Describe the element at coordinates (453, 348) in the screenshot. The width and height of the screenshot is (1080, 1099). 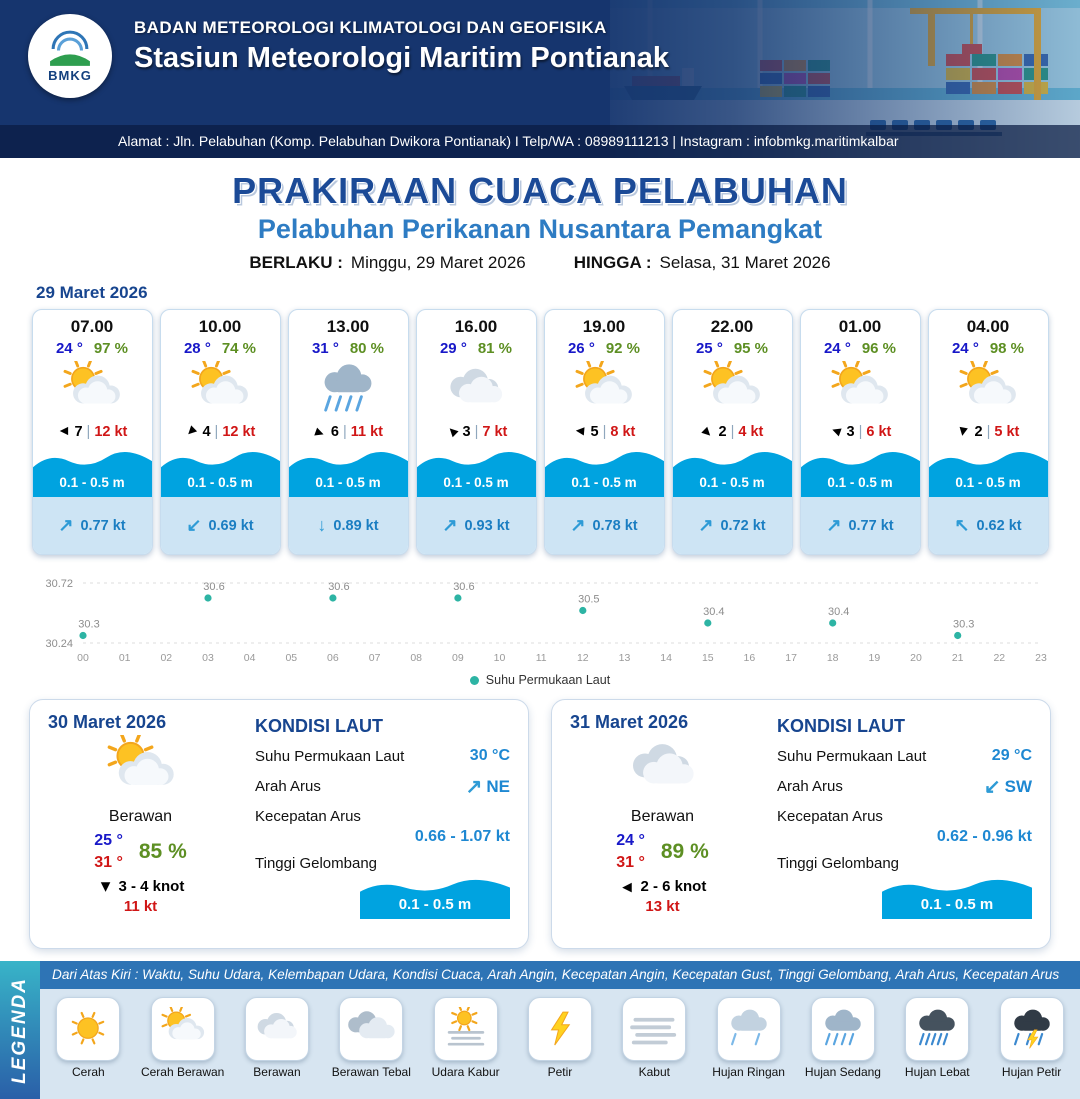
I see `air-temperature: 29 °` at that location.